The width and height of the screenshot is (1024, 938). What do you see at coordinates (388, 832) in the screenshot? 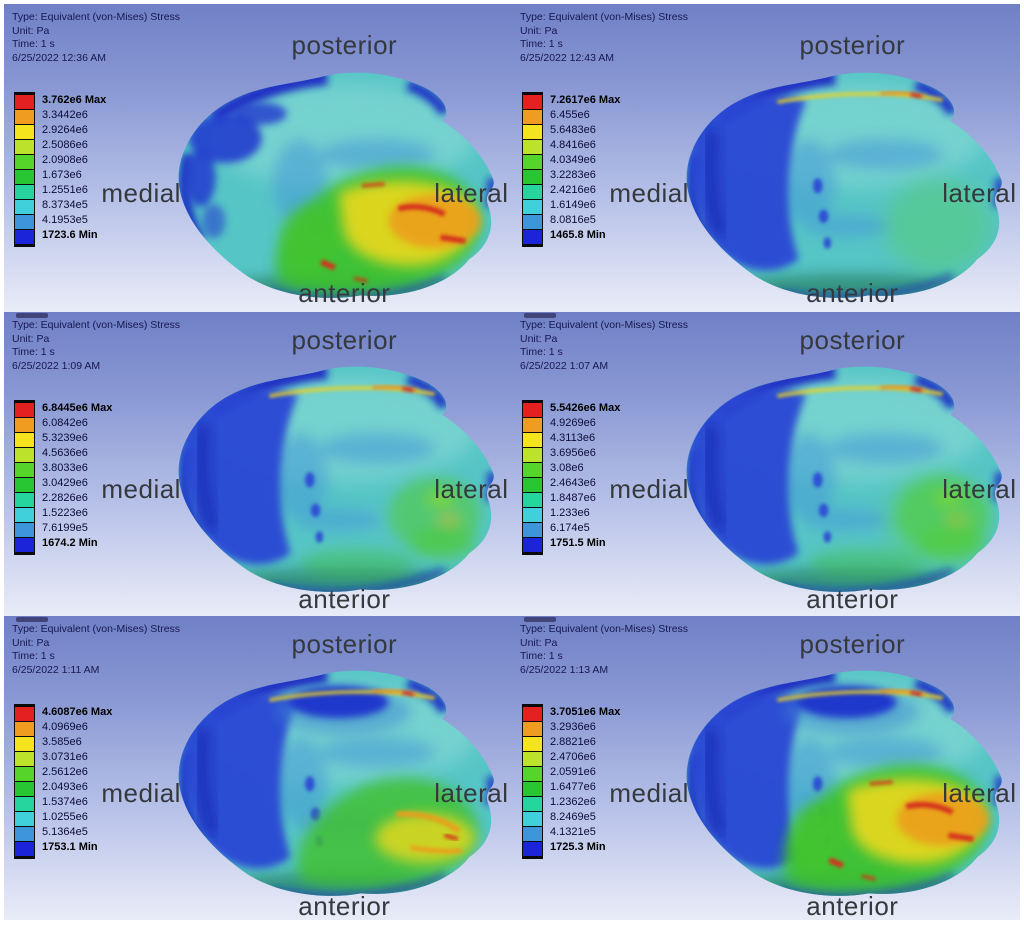
I see `moderate-stress-region` at bounding box center [388, 832].